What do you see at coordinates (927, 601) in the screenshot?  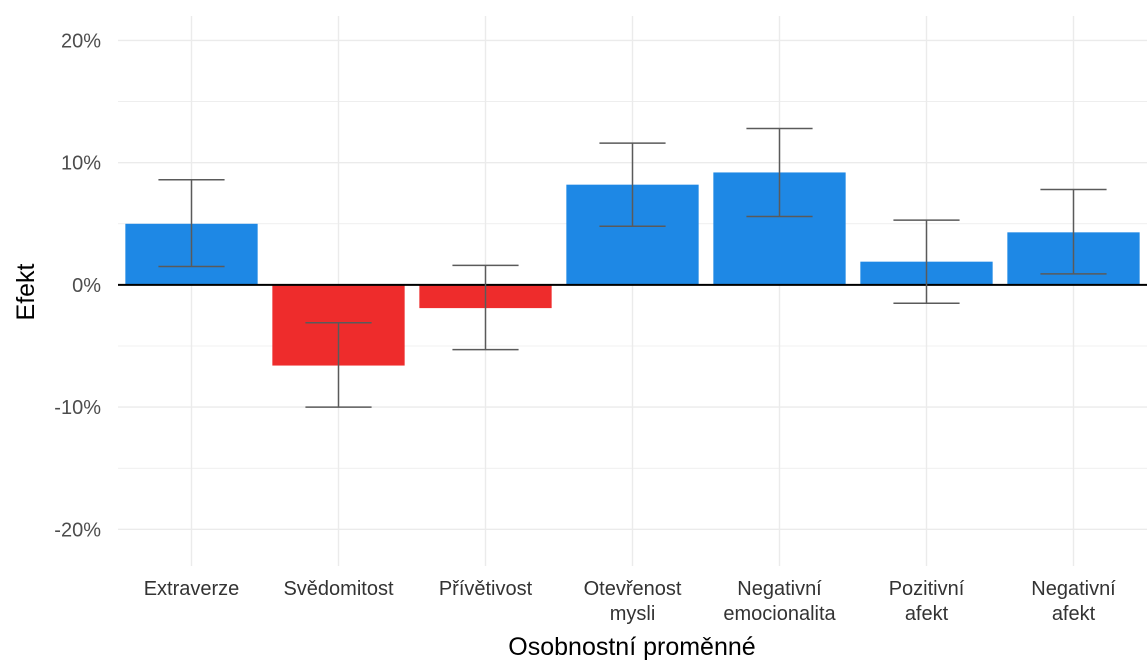 I see `x-tick-label: Pozitivní afekt` at bounding box center [927, 601].